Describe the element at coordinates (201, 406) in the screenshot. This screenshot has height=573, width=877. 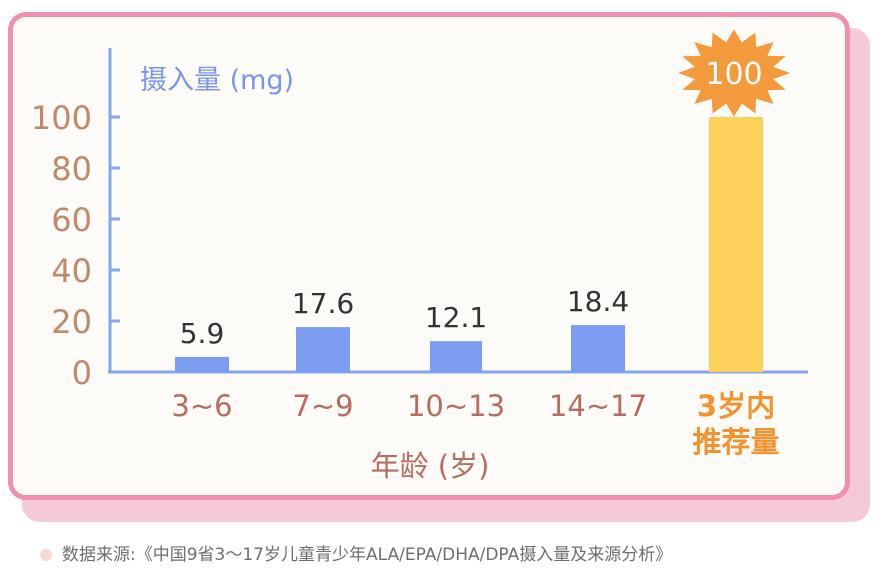
I see `category-label-0: 3~6` at that location.